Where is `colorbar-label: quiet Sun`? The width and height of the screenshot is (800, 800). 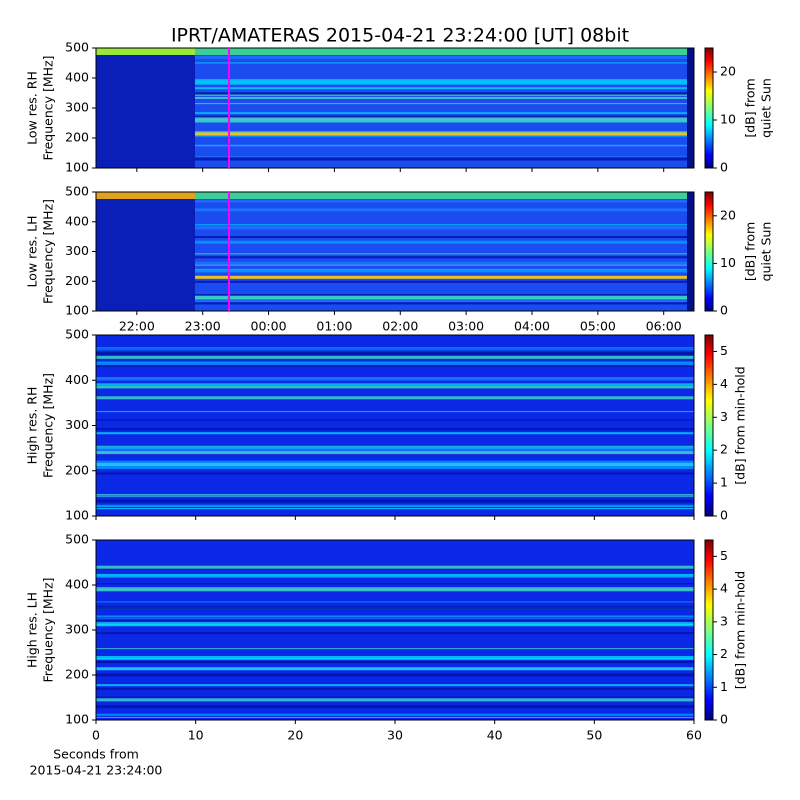 colorbar-label: quiet Sun is located at coordinates (766, 252).